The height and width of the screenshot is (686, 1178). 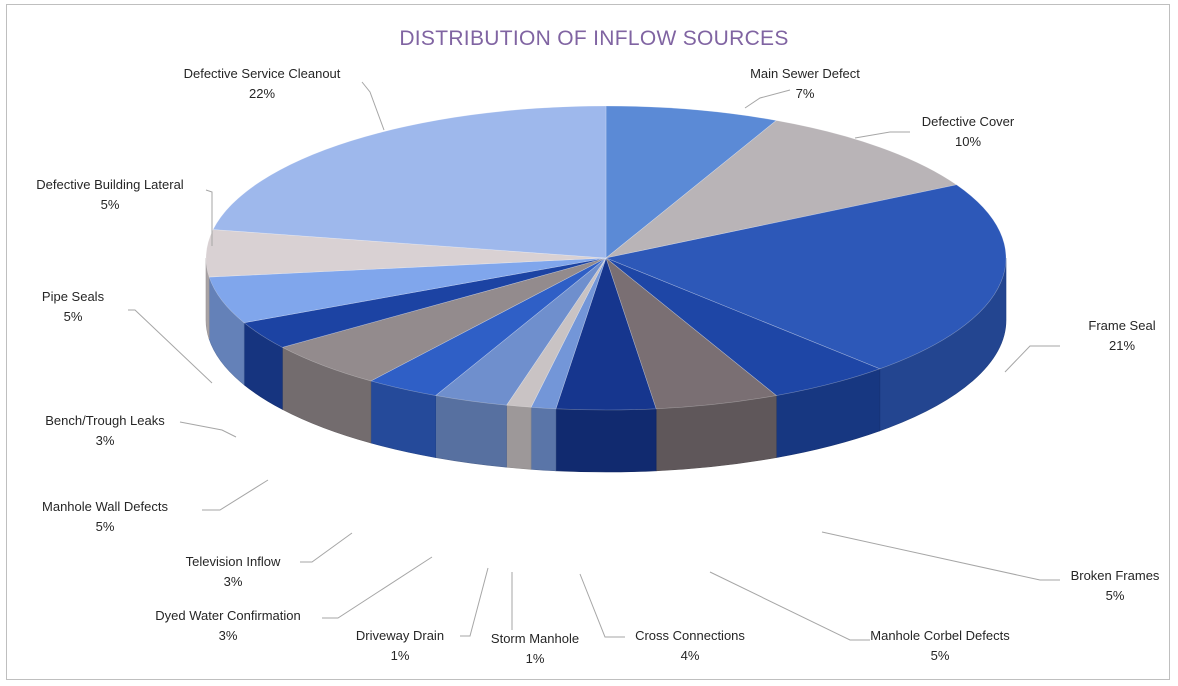 I want to click on slice-label-name-4: Manhole Corbel Defects, so click(x=940, y=635).